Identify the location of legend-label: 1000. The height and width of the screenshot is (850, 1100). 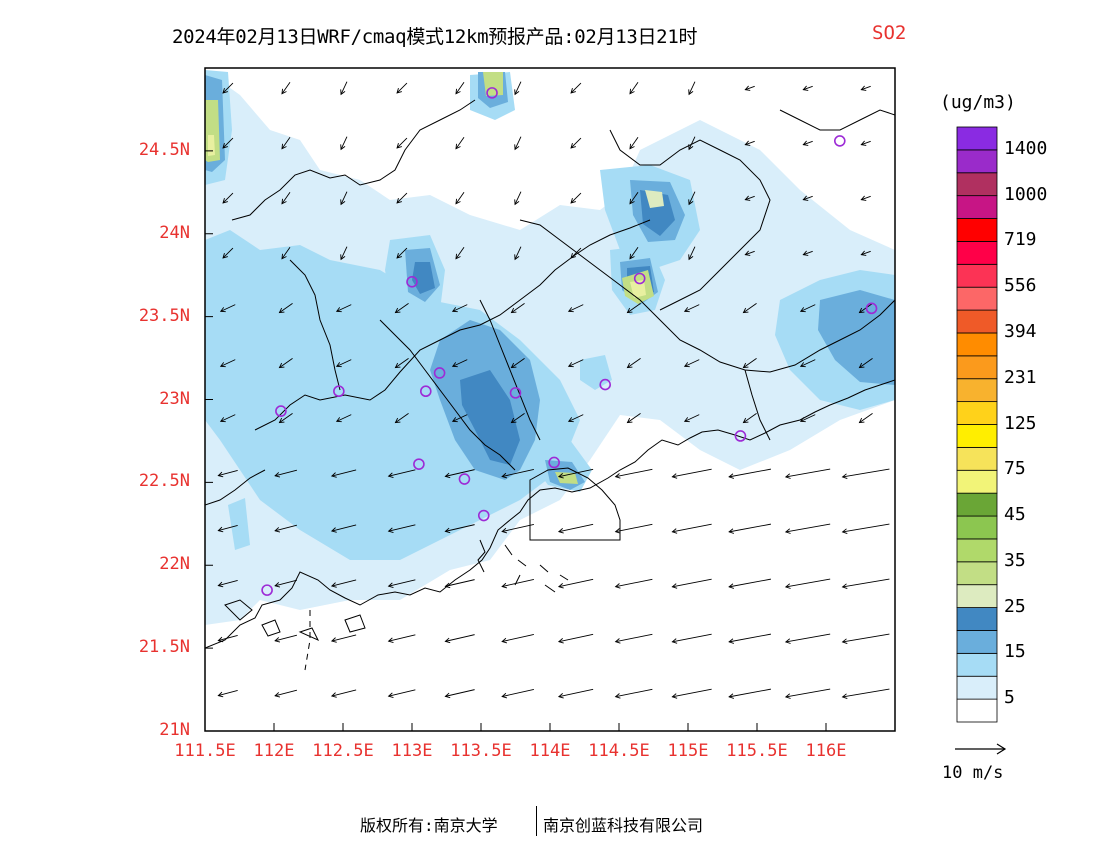
(1026, 194).